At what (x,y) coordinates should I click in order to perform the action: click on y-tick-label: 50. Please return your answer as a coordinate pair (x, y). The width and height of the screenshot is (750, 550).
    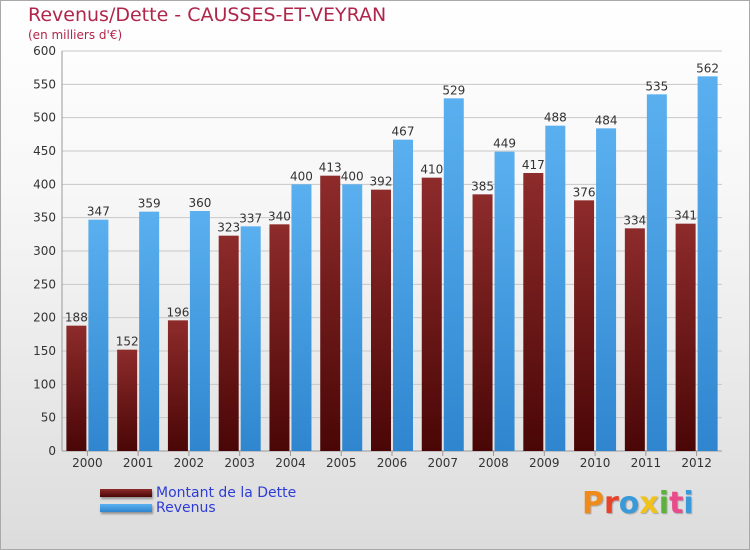
    Looking at the image, I should click on (48, 418).